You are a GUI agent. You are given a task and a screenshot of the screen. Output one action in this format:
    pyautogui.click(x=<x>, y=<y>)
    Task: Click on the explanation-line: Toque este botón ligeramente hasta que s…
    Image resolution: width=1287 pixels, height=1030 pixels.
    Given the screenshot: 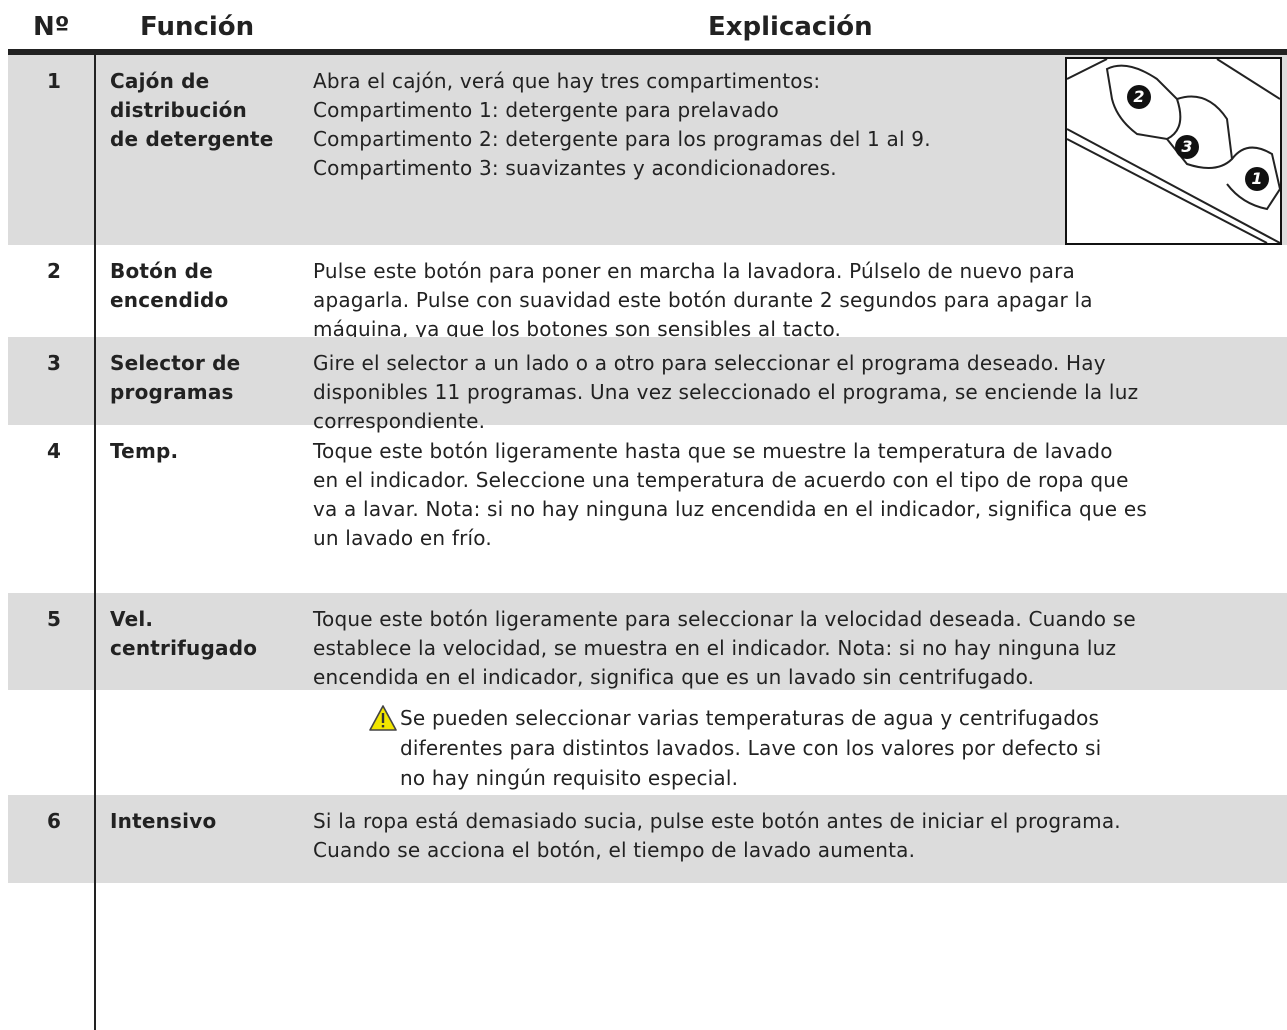 What is the action you would take?
    pyautogui.click(x=713, y=451)
    